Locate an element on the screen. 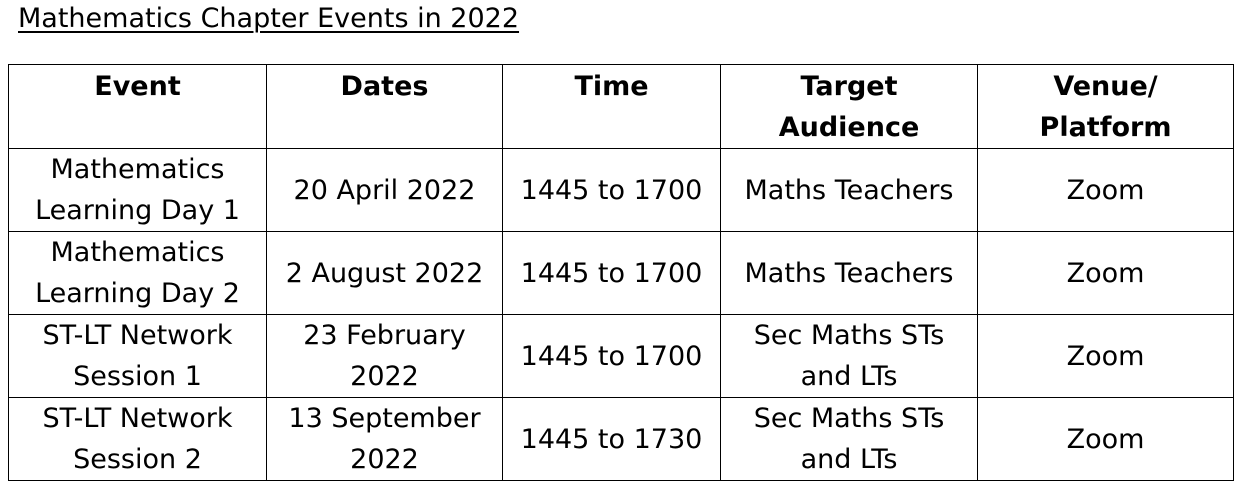 Image resolution: width=1237 pixels, height=492 pixels. header-venue-platform: Venue/ Platform is located at coordinates (1105, 106).